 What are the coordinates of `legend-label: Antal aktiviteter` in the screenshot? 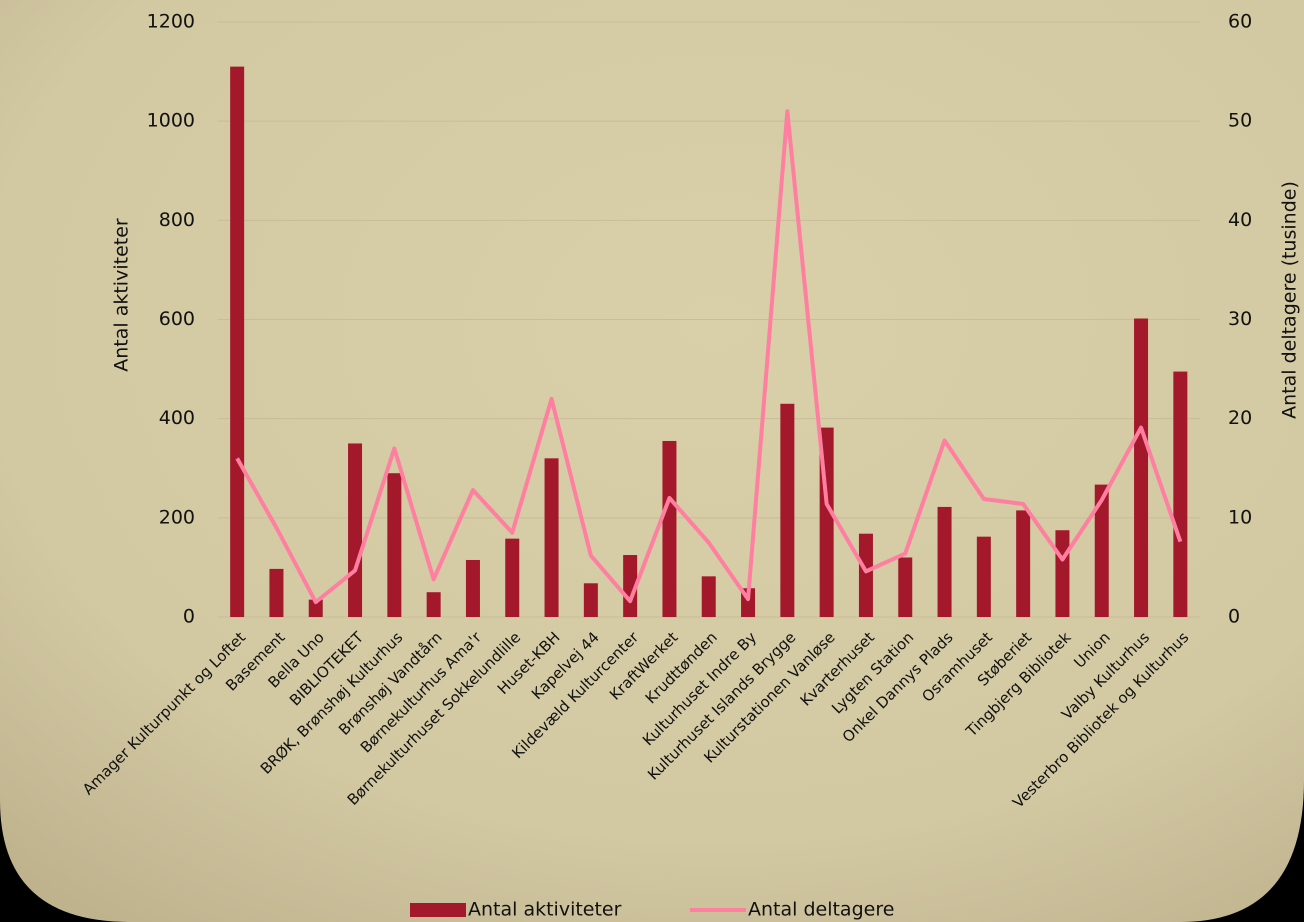 It's located at (545, 910).